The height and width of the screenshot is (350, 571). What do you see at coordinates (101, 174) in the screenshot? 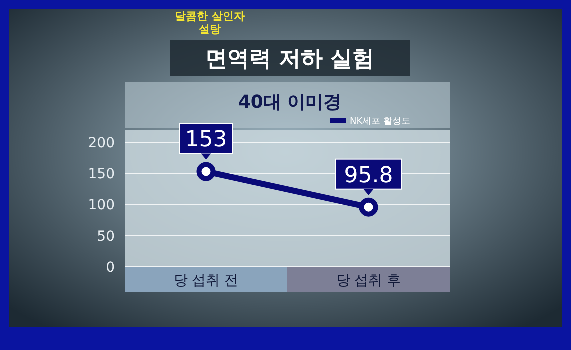
I see `y-tick-label: 150` at bounding box center [101, 174].